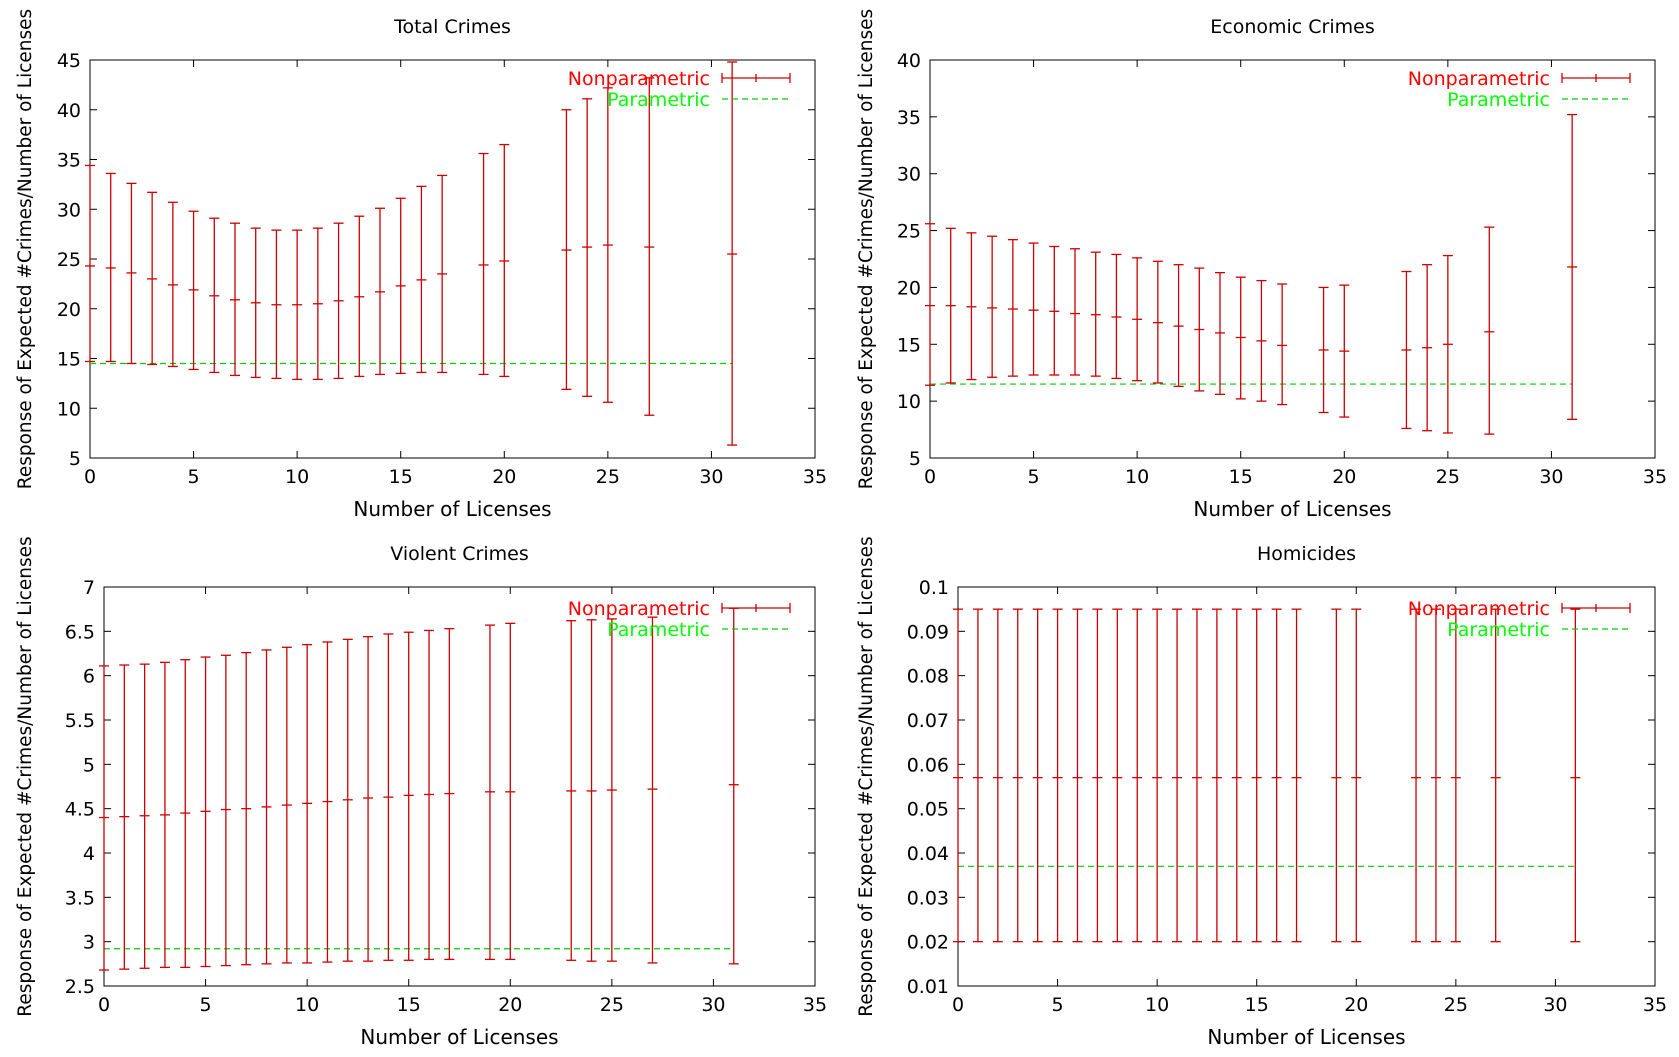  I want to click on chart-title: Violent Crimes, so click(459, 554).